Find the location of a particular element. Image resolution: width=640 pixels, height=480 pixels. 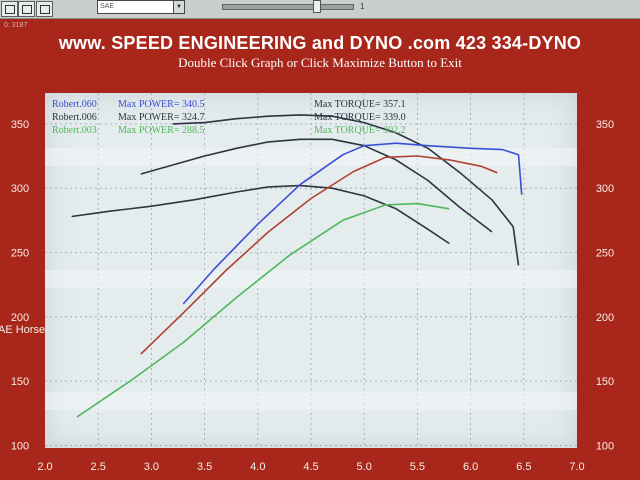

y-tick-label-right: 100 is located at coordinates (605, 446).